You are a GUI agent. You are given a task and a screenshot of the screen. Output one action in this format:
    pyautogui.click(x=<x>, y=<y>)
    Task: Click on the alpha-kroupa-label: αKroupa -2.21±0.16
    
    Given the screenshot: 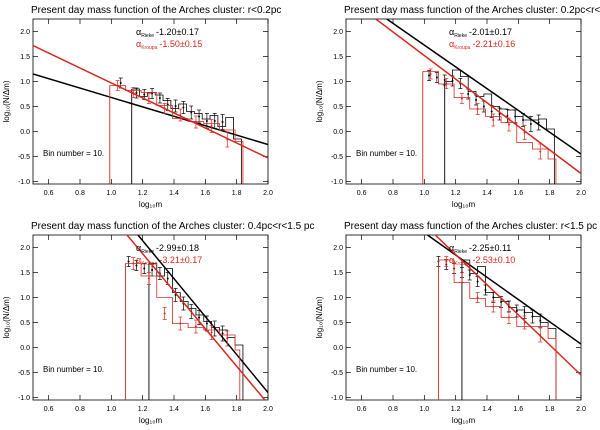 What is the action you would take?
    pyautogui.click(x=482, y=45)
    